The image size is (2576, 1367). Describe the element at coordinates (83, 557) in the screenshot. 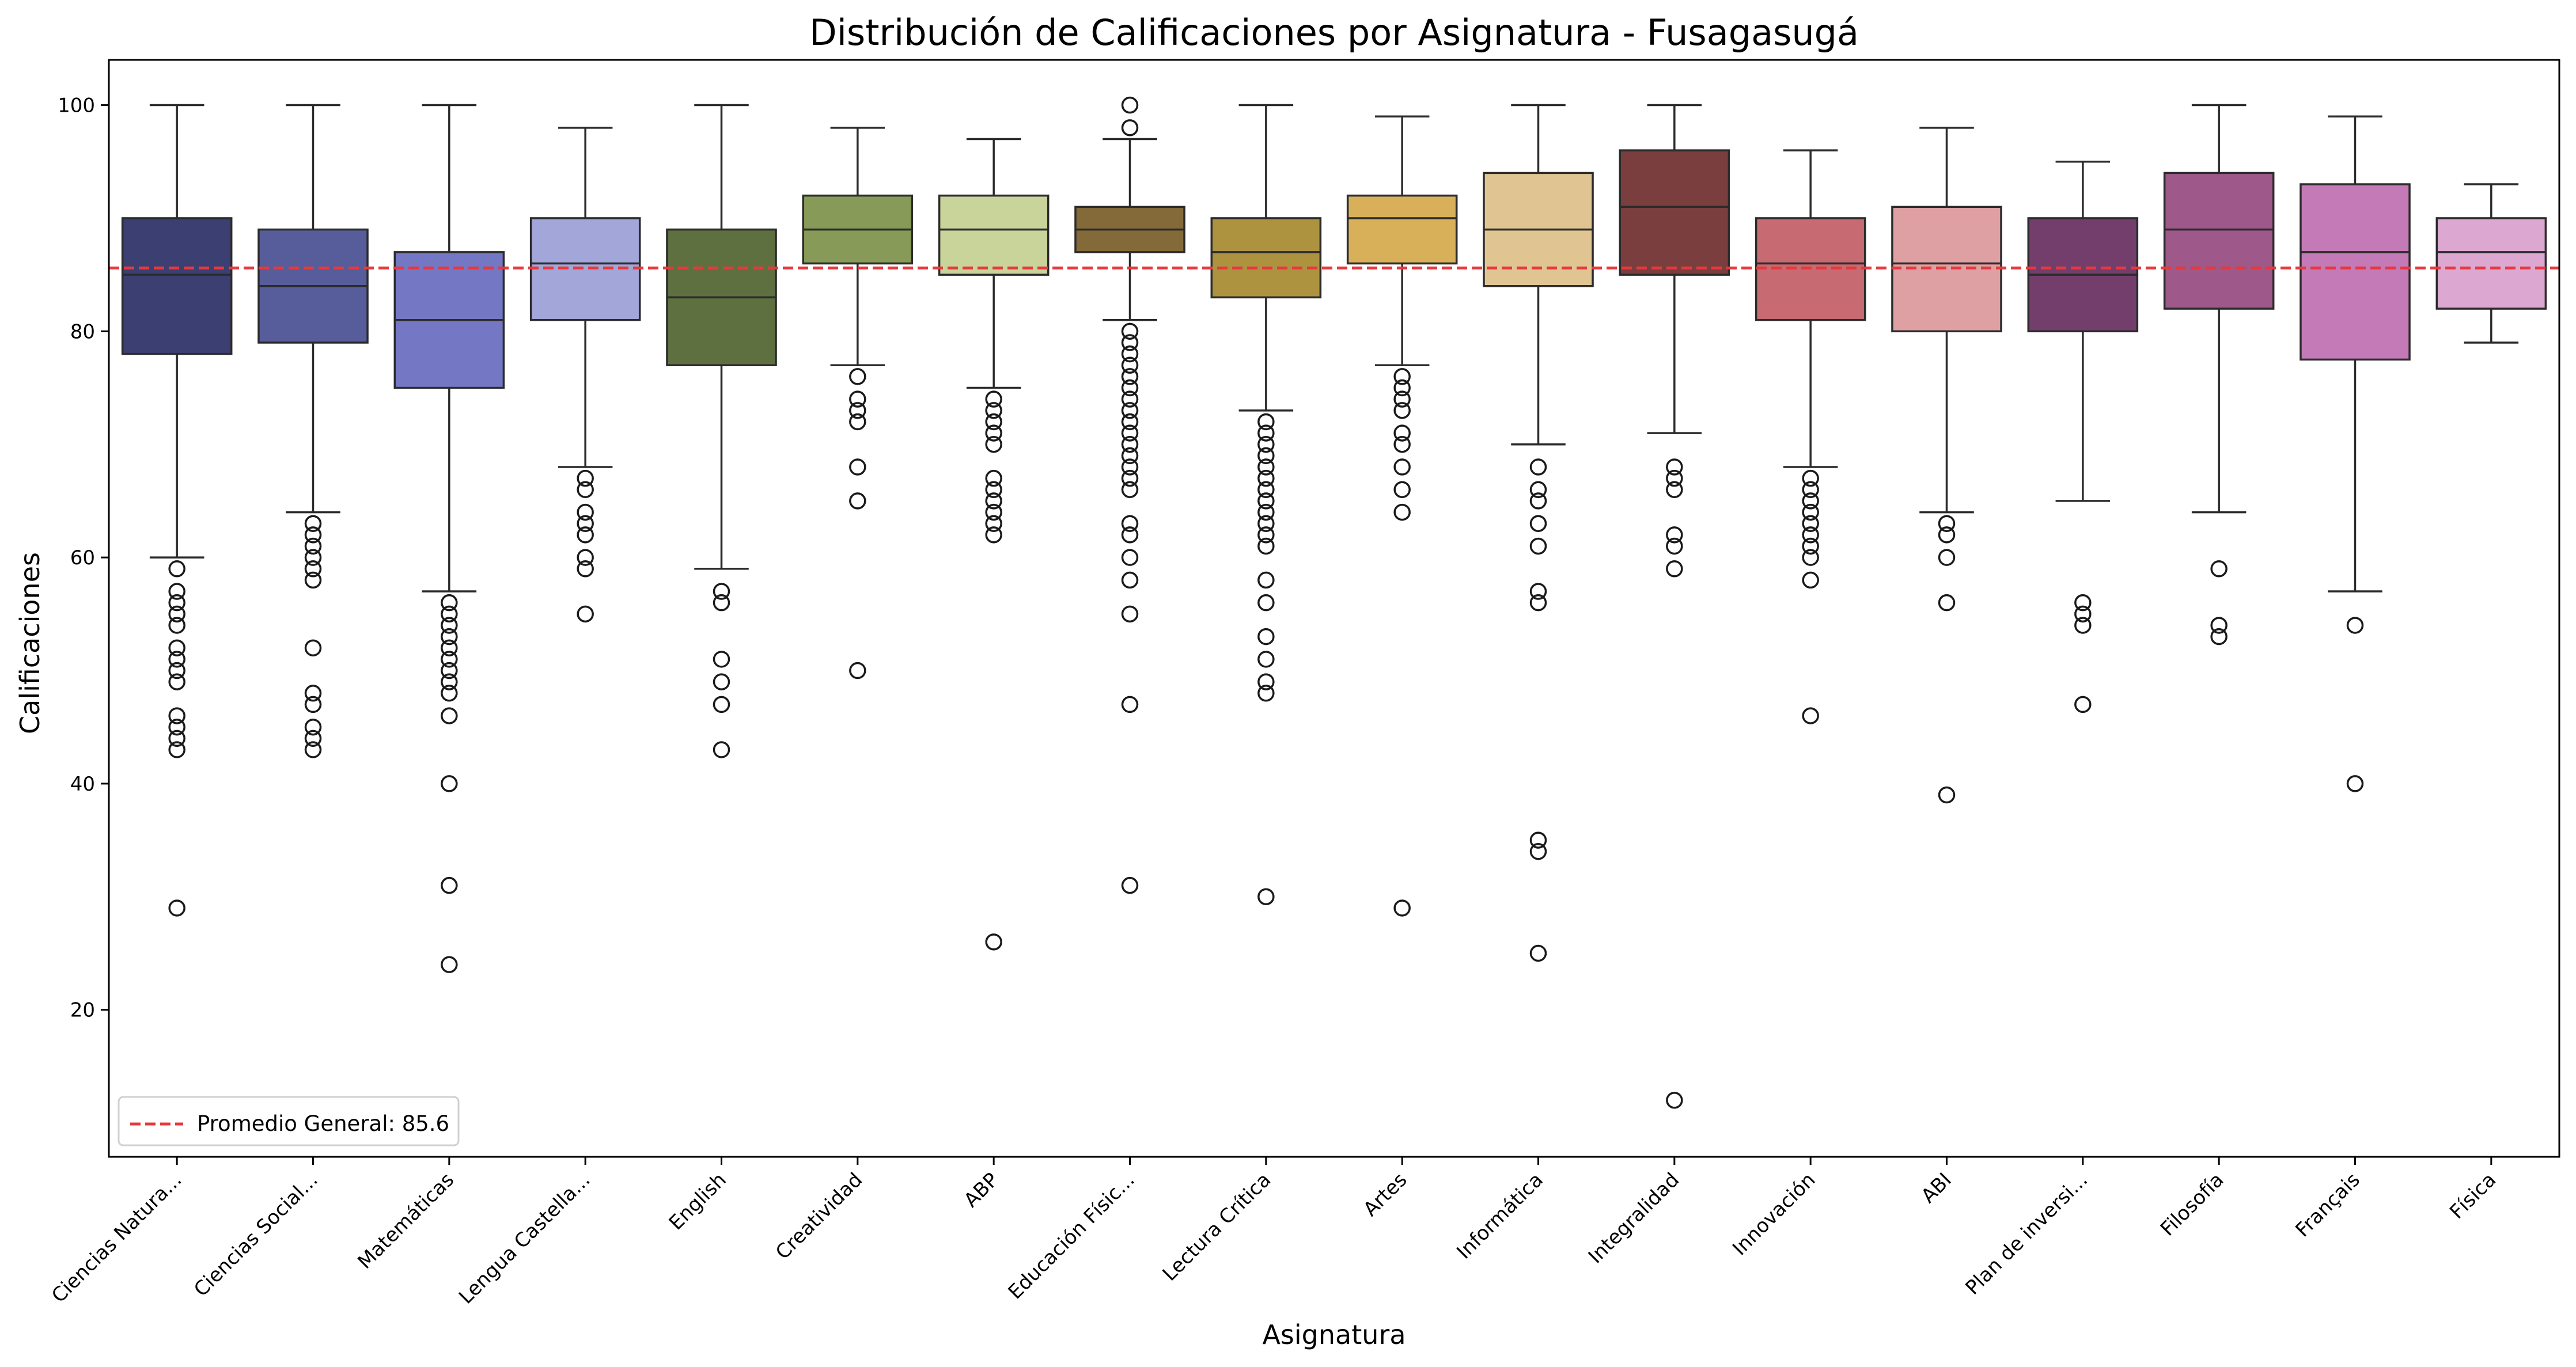

I see `y-tick-label: 60` at that location.